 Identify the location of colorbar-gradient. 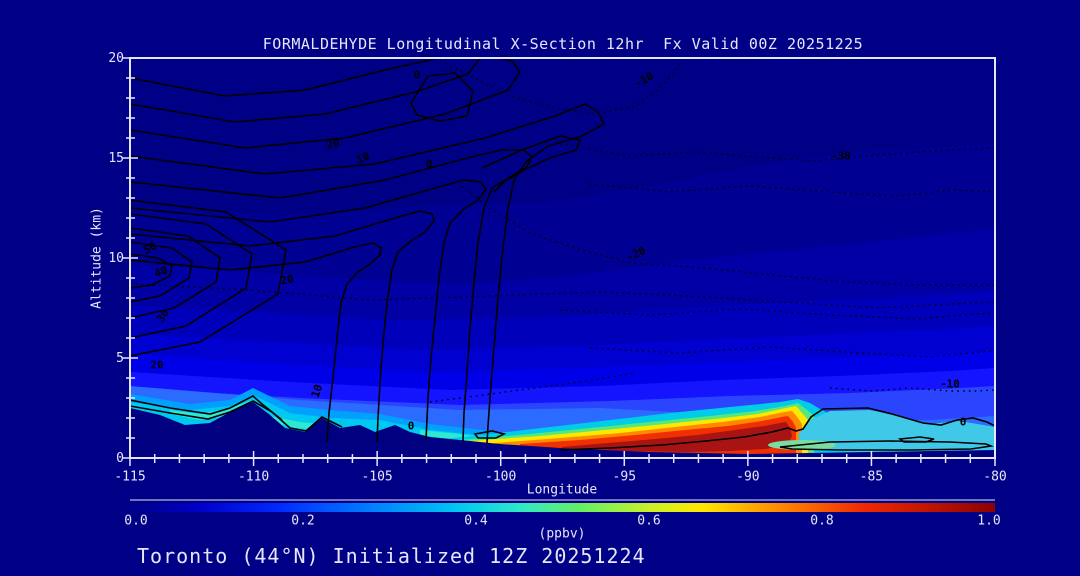
(562, 507).